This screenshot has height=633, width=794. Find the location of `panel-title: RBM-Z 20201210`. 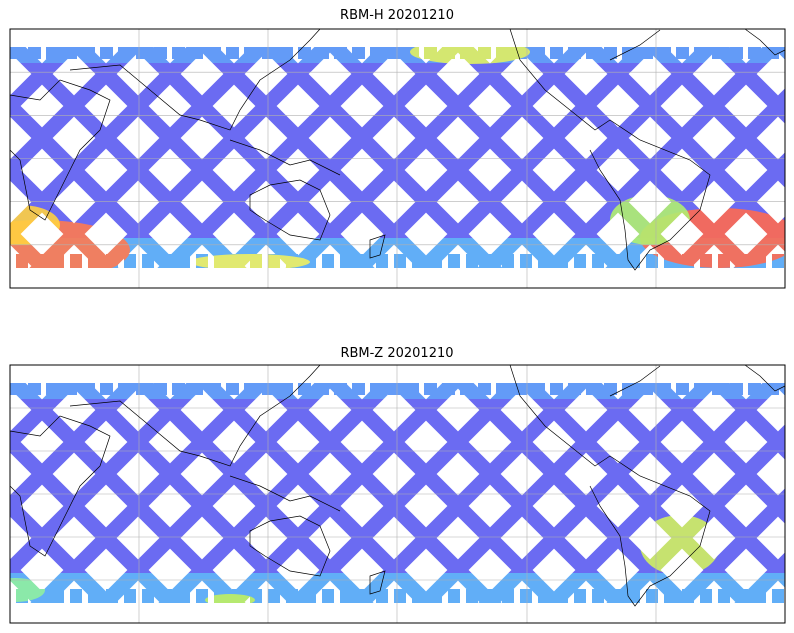

panel-title: RBM-Z 20201210 is located at coordinates (396, 353).